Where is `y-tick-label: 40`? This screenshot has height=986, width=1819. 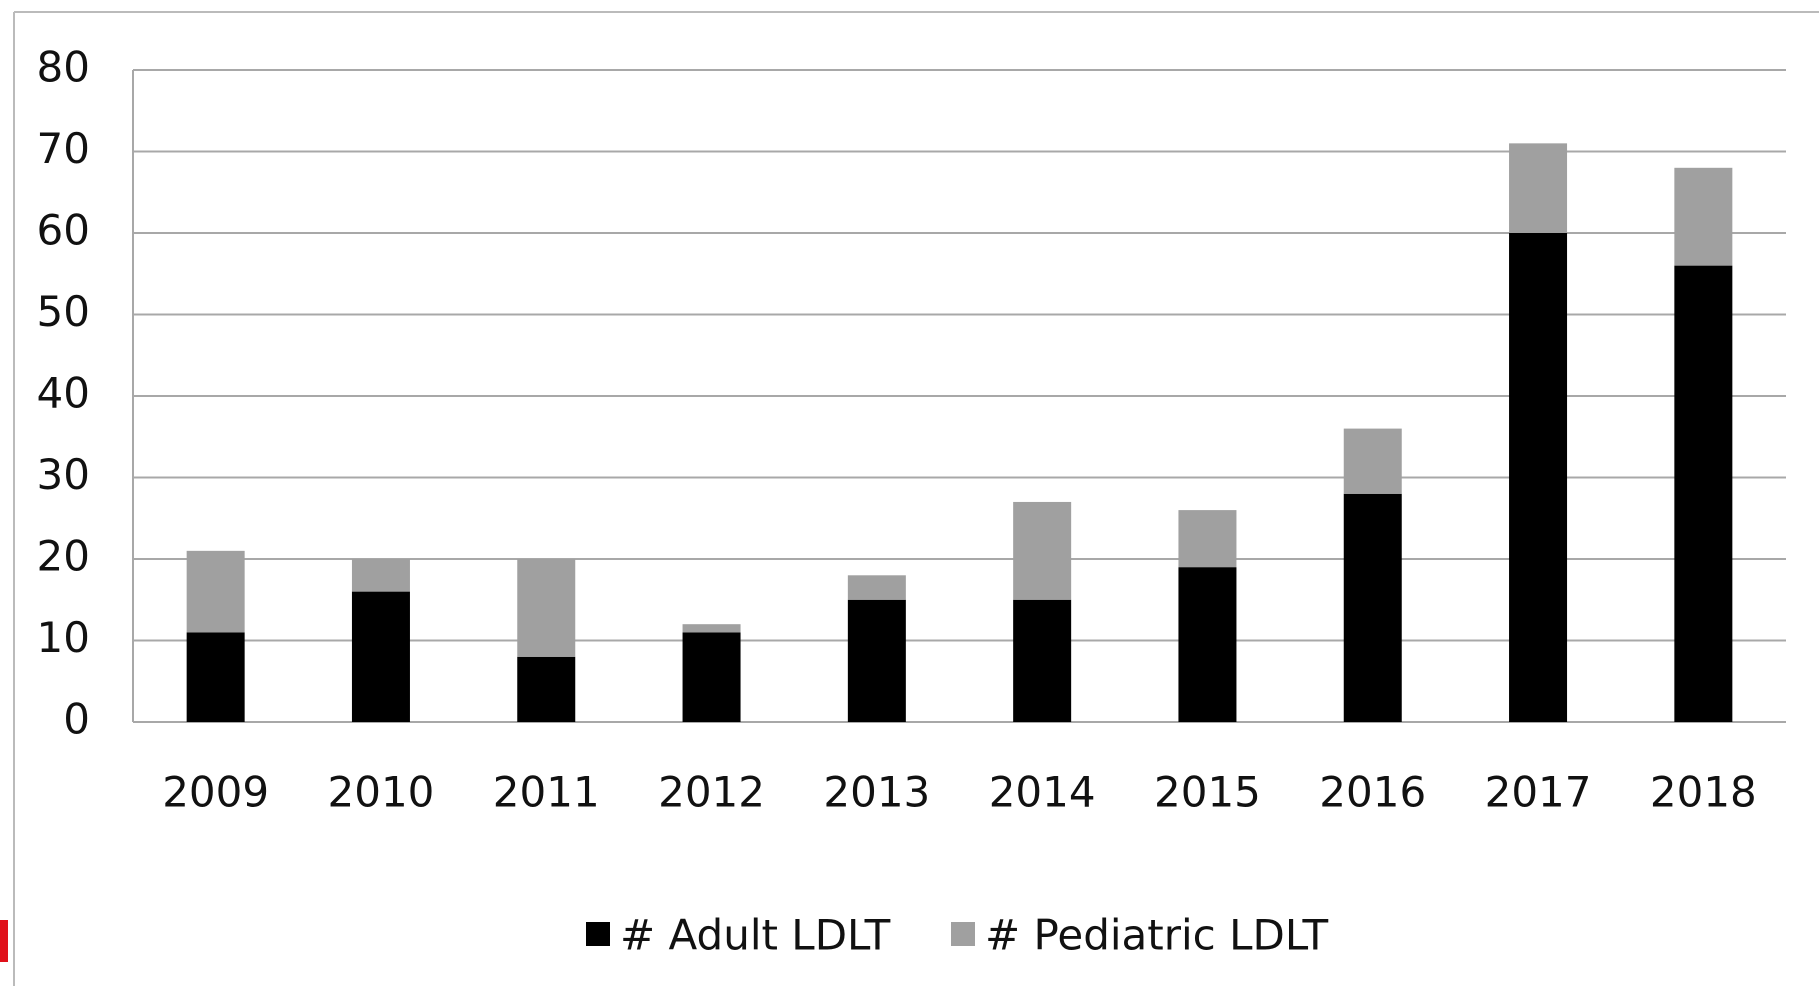 y-tick-label: 40 is located at coordinates (63, 393).